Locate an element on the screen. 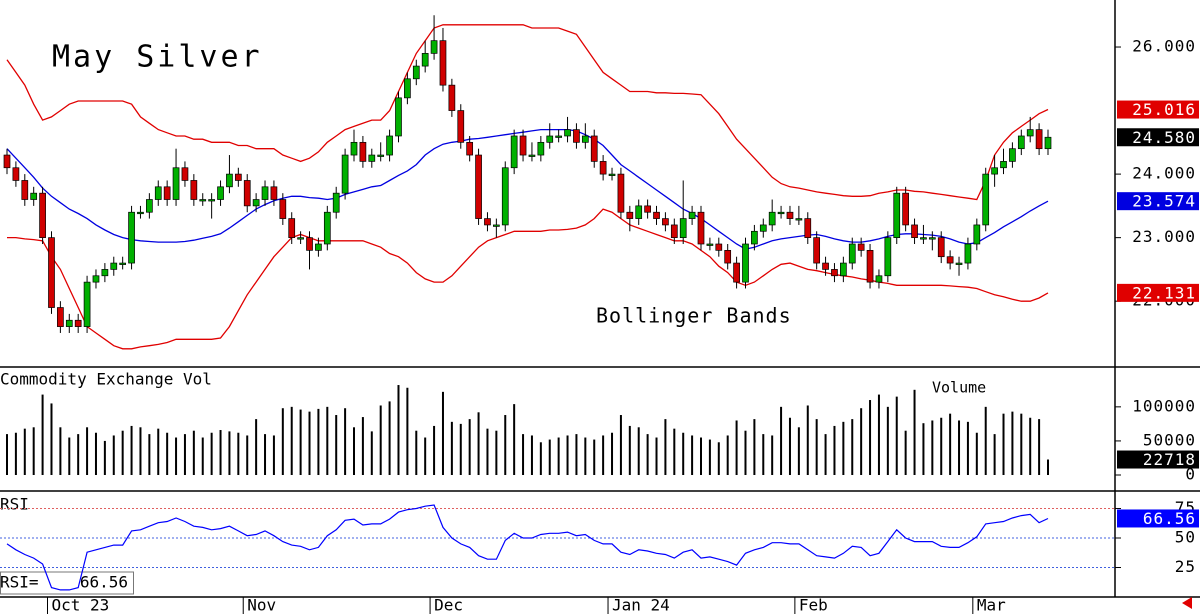  scroll-arrow is located at coordinates (1187, 603).